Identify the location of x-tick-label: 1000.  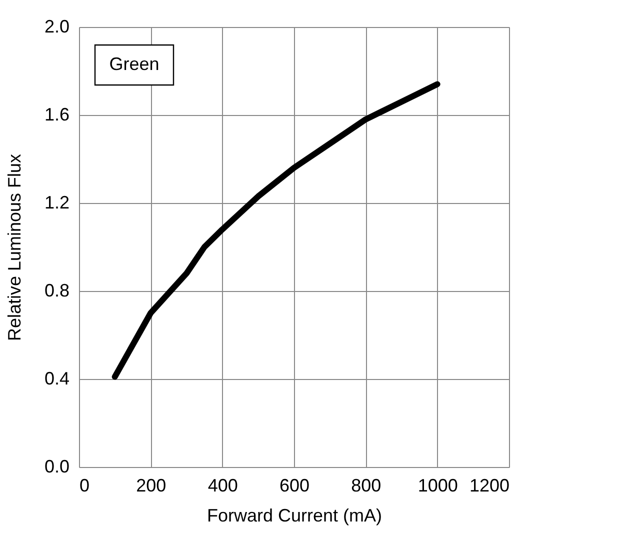
(438, 486).